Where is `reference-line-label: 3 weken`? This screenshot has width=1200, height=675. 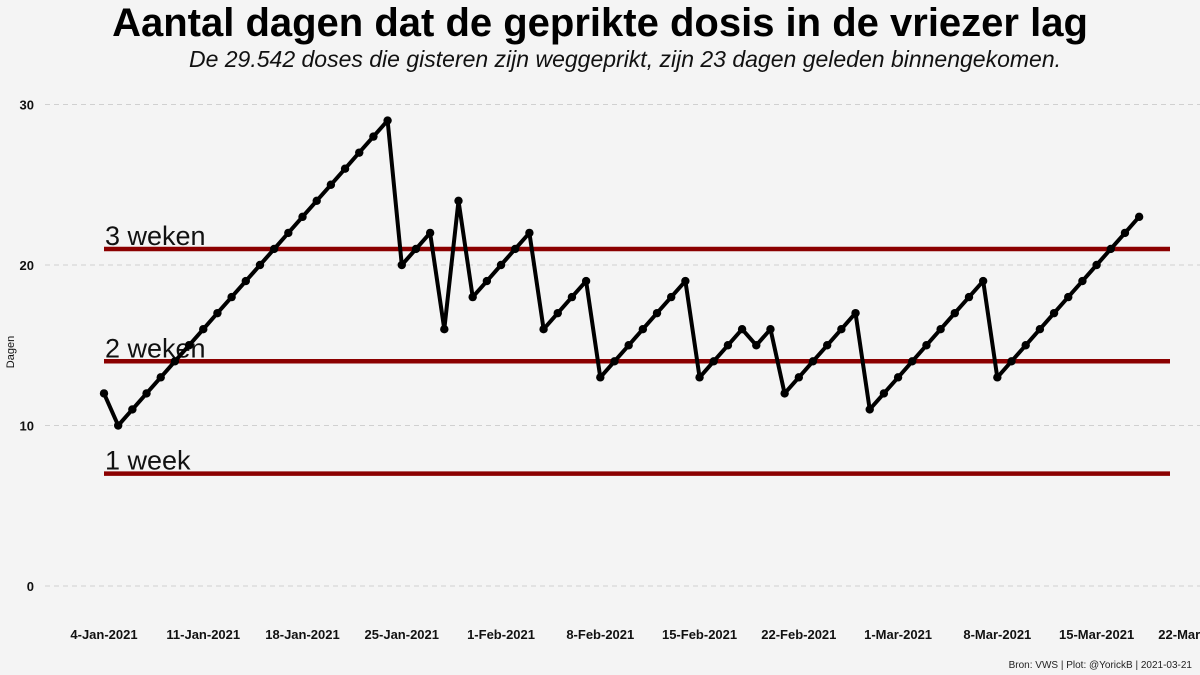 reference-line-label: 3 weken is located at coordinates (155, 236).